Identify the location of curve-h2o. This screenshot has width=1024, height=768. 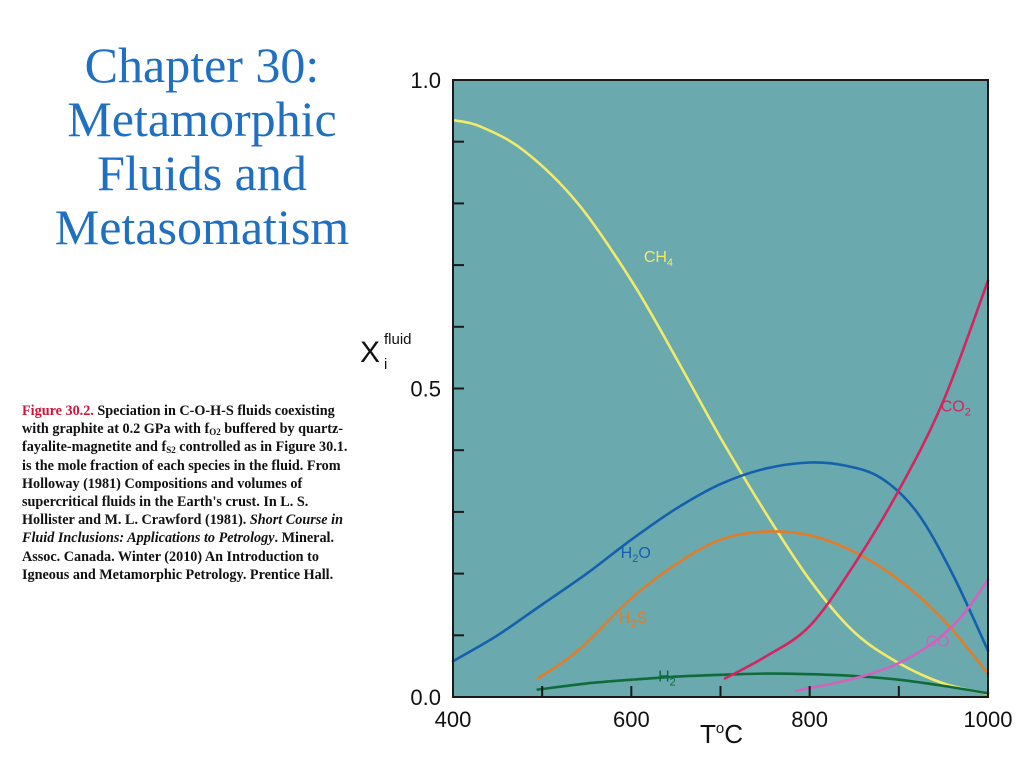
(720, 562).